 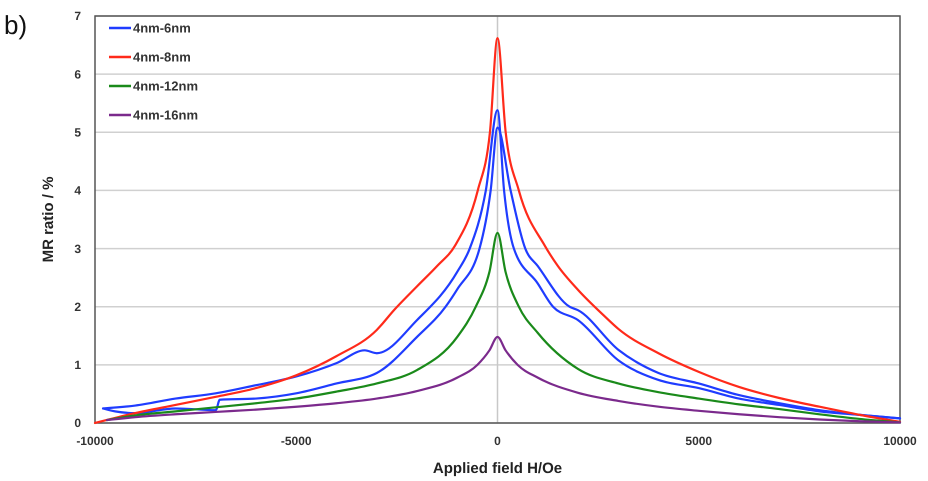 I want to click on y-tick-label: 1, so click(x=78, y=365).